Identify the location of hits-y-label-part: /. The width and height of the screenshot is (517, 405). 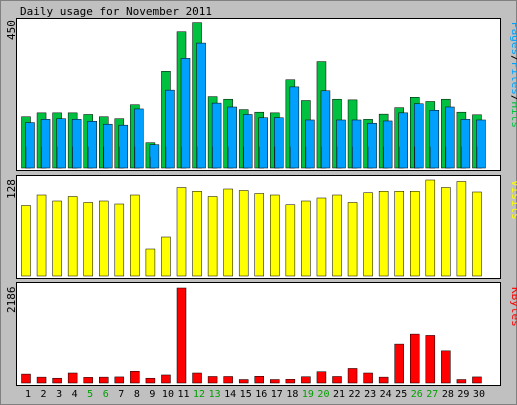
(513, 98).